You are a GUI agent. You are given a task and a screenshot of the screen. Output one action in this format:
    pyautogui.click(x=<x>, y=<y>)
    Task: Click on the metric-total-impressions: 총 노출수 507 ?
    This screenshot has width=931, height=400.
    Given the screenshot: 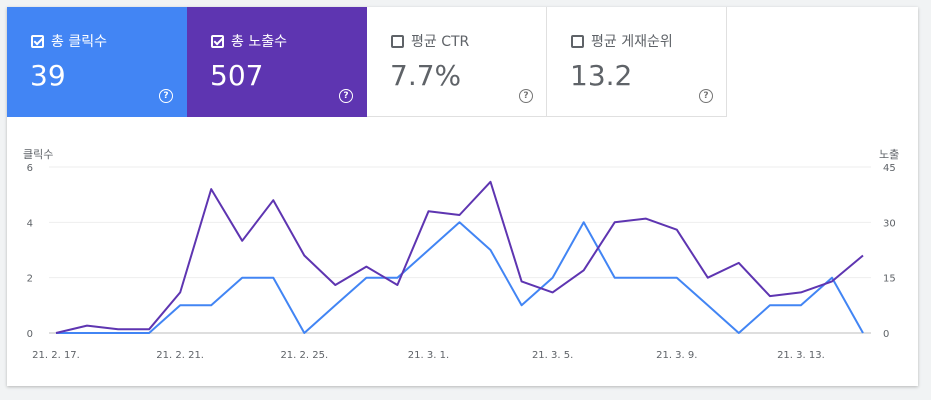 What is the action you would take?
    pyautogui.click(x=277, y=62)
    